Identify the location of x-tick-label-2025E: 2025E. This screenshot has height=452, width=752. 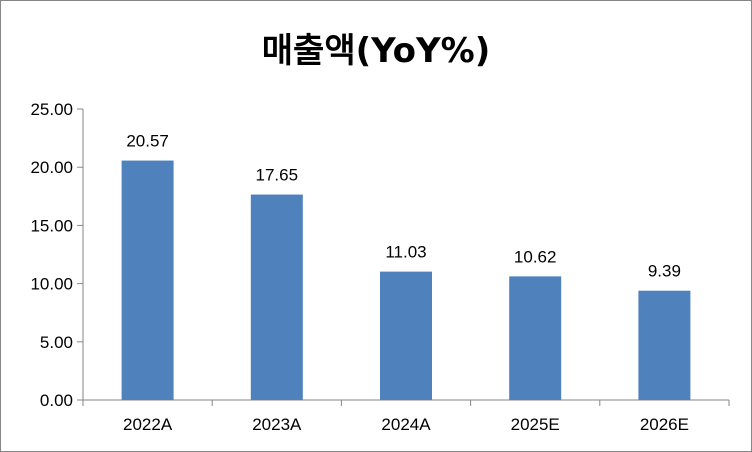
(535, 424).